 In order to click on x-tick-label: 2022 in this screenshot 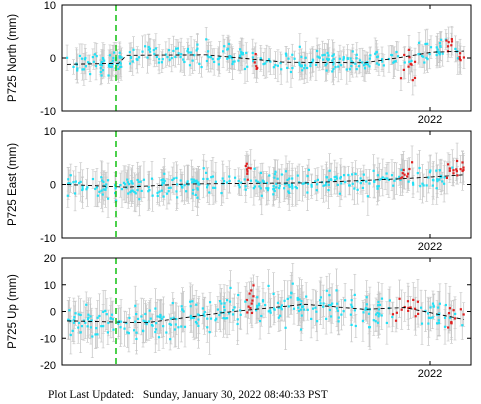, I will do `click(430, 120)`.